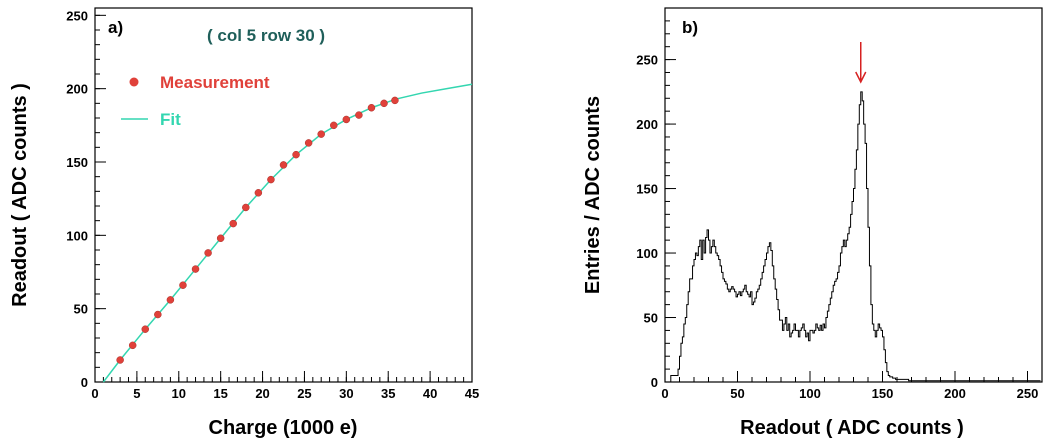 This screenshot has height=443, width=1046. Describe the element at coordinates (861, 77) in the screenshot. I see `peak-arrow-head` at that location.